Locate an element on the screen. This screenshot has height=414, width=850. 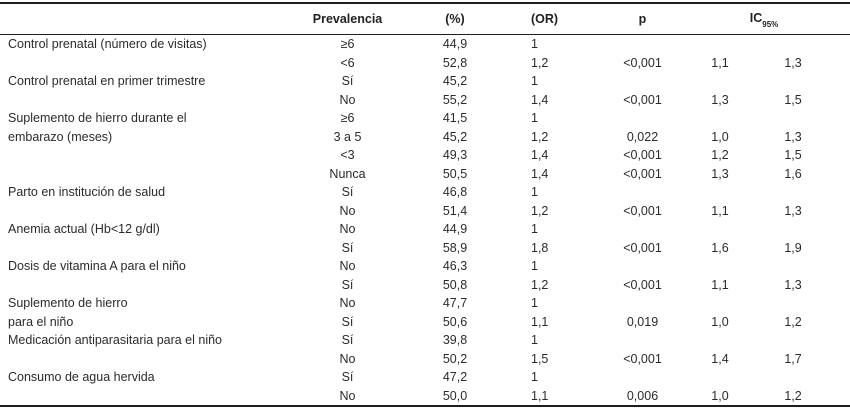
ic-subscript: 95% is located at coordinates (770, 25).